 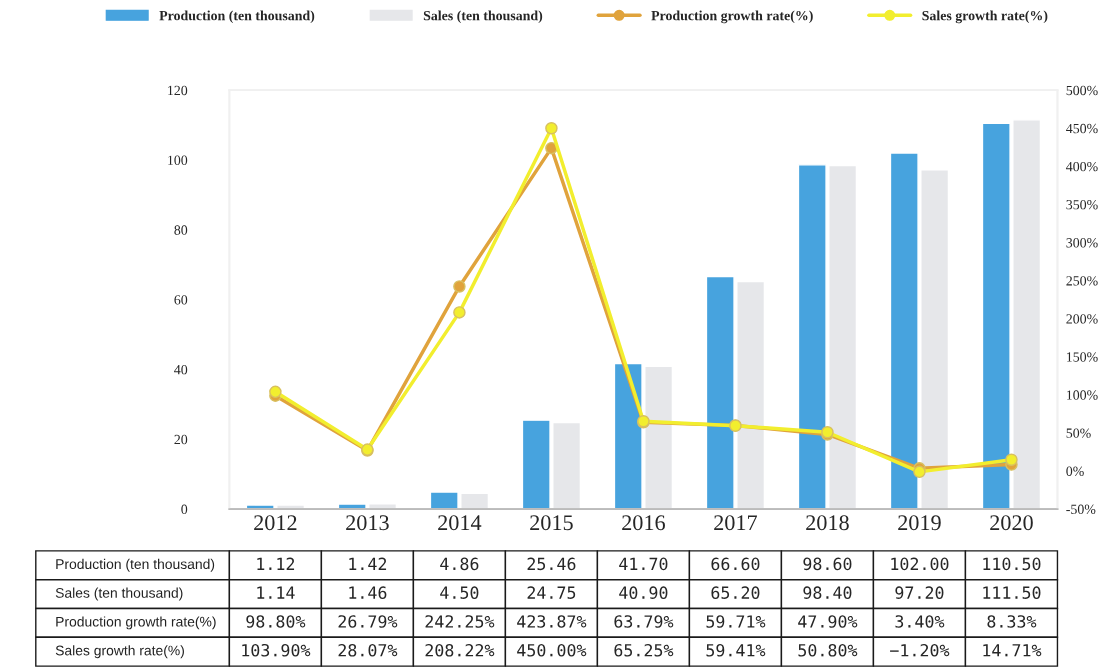 I want to click on x-tick-label: 2013, so click(x=367, y=523).